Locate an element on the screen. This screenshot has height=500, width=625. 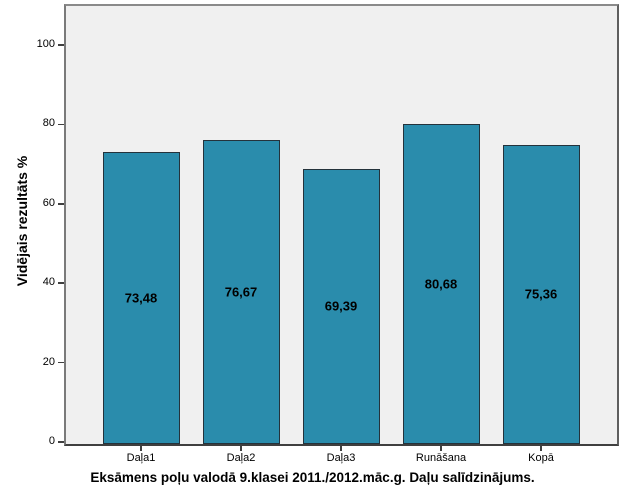
bar-Daļa3: 69,39 is located at coordinates (341, 306).